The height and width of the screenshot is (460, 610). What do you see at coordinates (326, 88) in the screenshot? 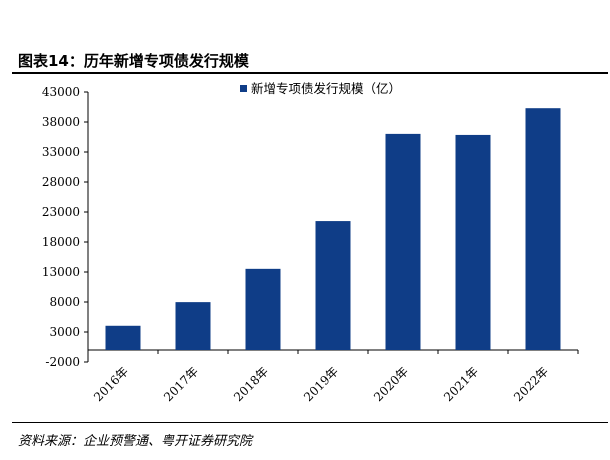
I see `legend-label: 新增专项债发行规模（亿）` at bounding box center [326, 88].